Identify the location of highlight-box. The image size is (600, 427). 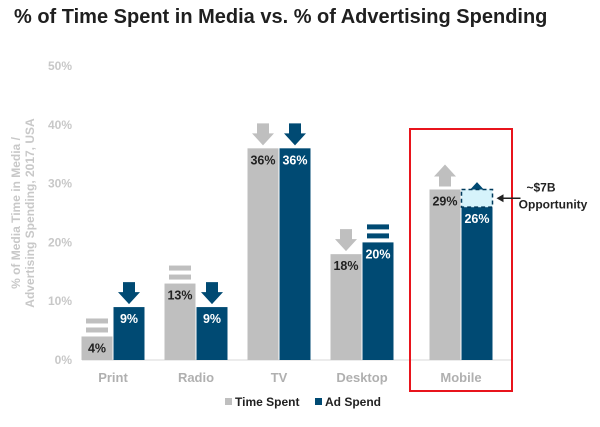
(461, 260).